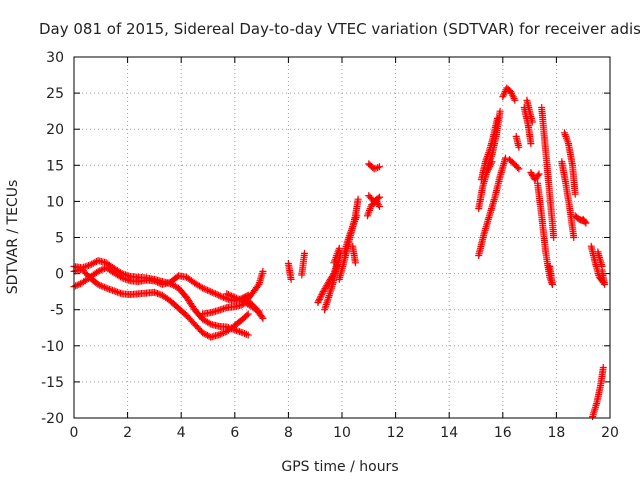 The width and height of the screenshot is (640, 480). Describe the element at coordinates (288, 433) in the screenshot. I see `x-tick-label: 8` at that location.